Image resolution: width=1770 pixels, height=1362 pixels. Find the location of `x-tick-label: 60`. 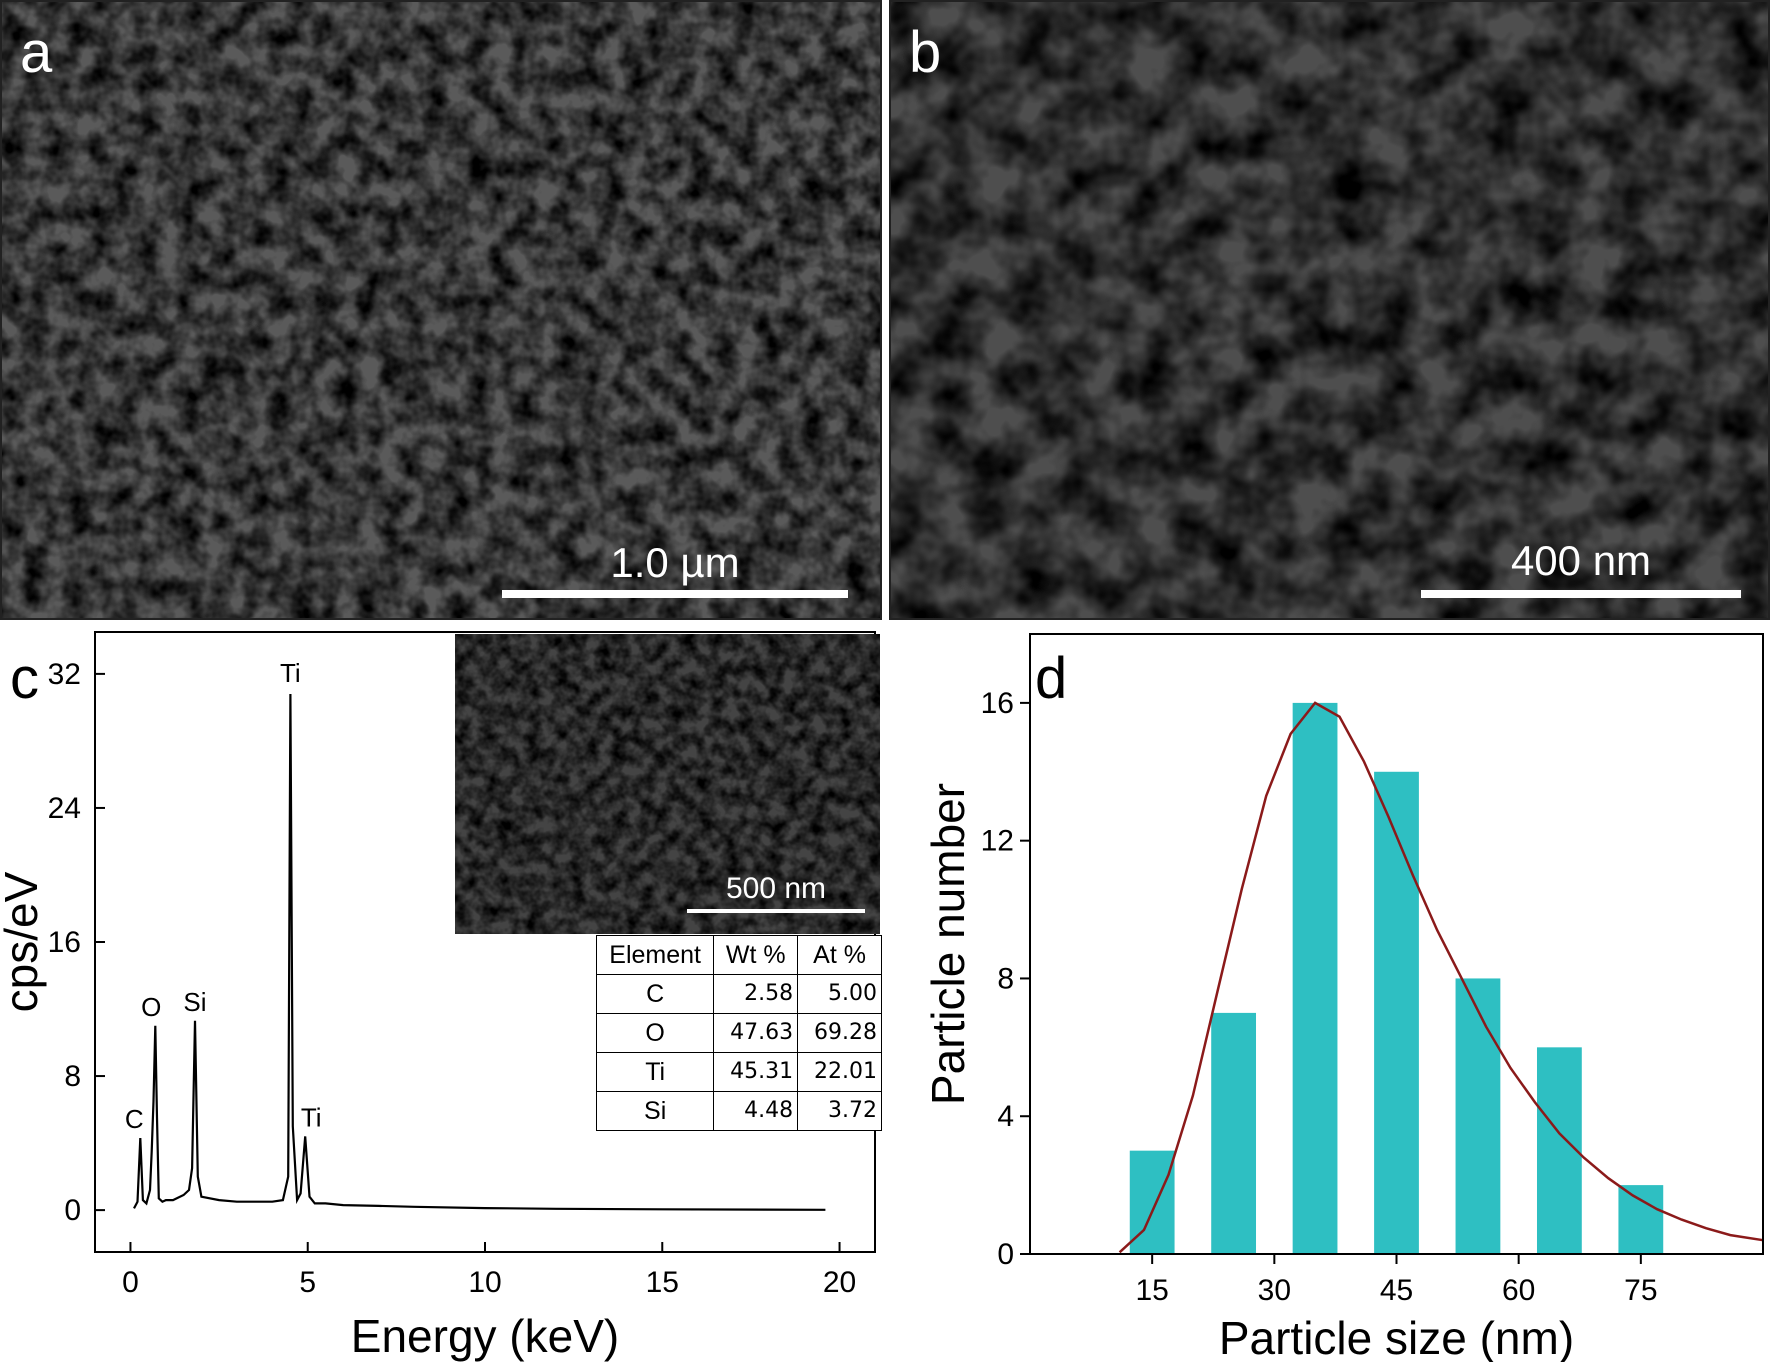

x-tick-label: 60 is located at coordinates (1518, 1290).